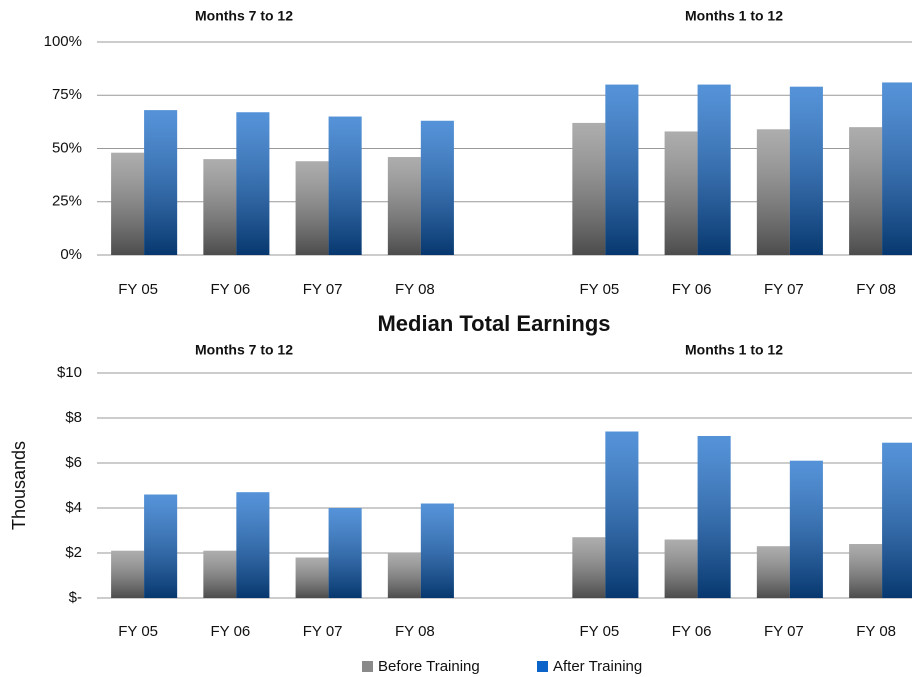 The width and height of the screenshot is (912, 677). Describe the element at coordinates (493, 323) in the screenshot. I see `chart-title: Median Total Earnings` at that location.